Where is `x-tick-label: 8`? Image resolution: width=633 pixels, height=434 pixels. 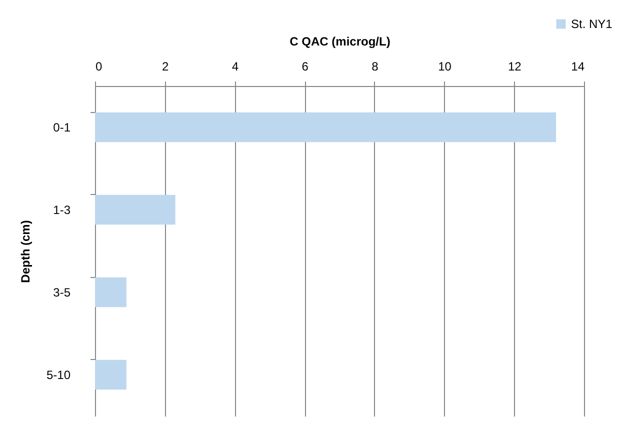 x-tick-label: 8 is located at coordinates (375, 67).